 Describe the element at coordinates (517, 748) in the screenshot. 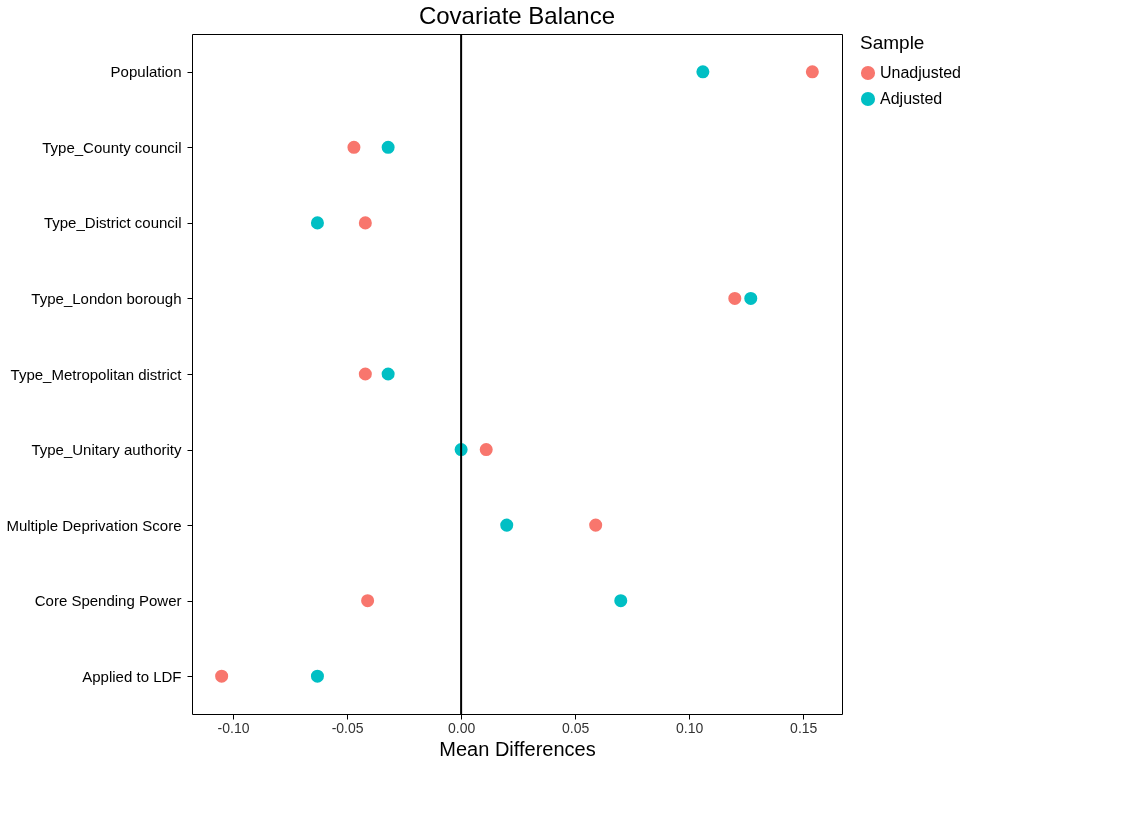

I see `x-axis-title: Mean Differences` at that location.